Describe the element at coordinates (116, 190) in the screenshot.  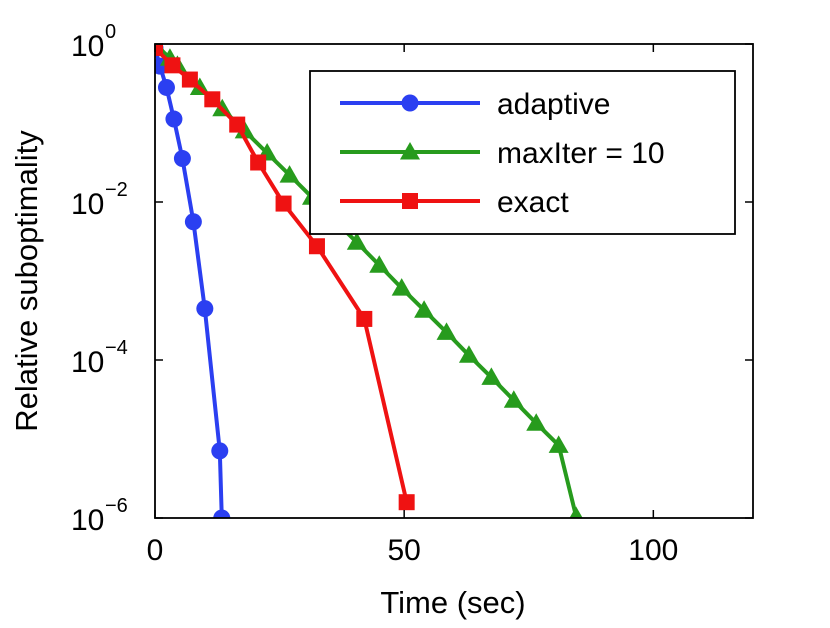
I see `y-tick-exponent-1: −2` at that location.